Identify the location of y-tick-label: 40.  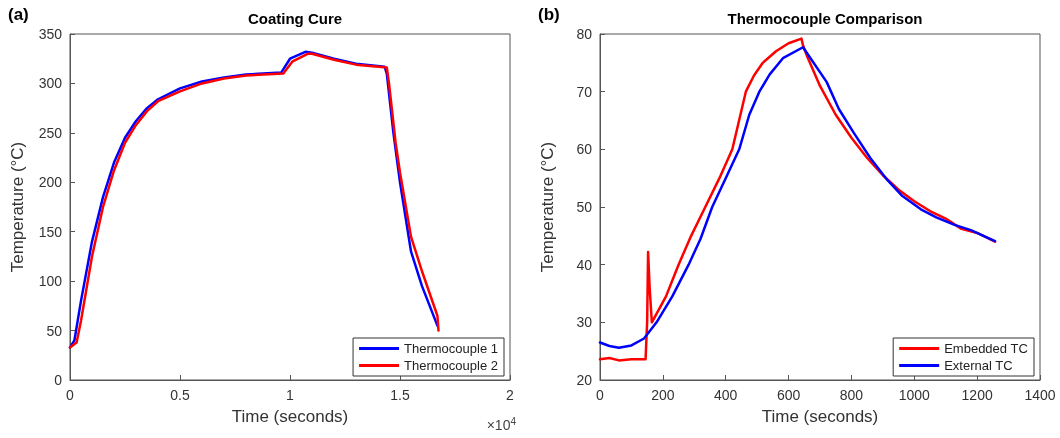
(584, 264).